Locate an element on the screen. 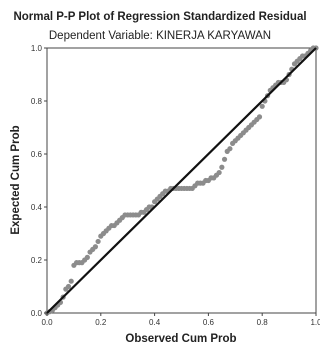 The height and width of the screenshot is (347, 320). y-tick-label: 0.0 is located at coordinates (37, 313).